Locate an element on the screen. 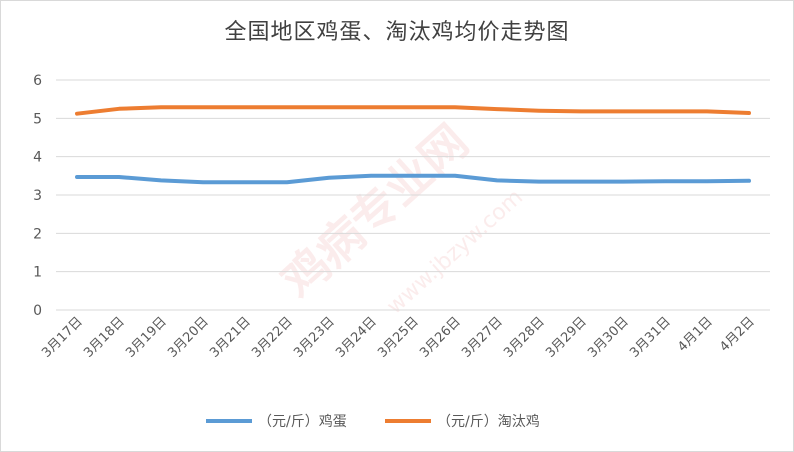 Image resolution: width=794 pixels, height=452 pixels. x-tick-label: 3月27日 is located at coordinates (482, 337).